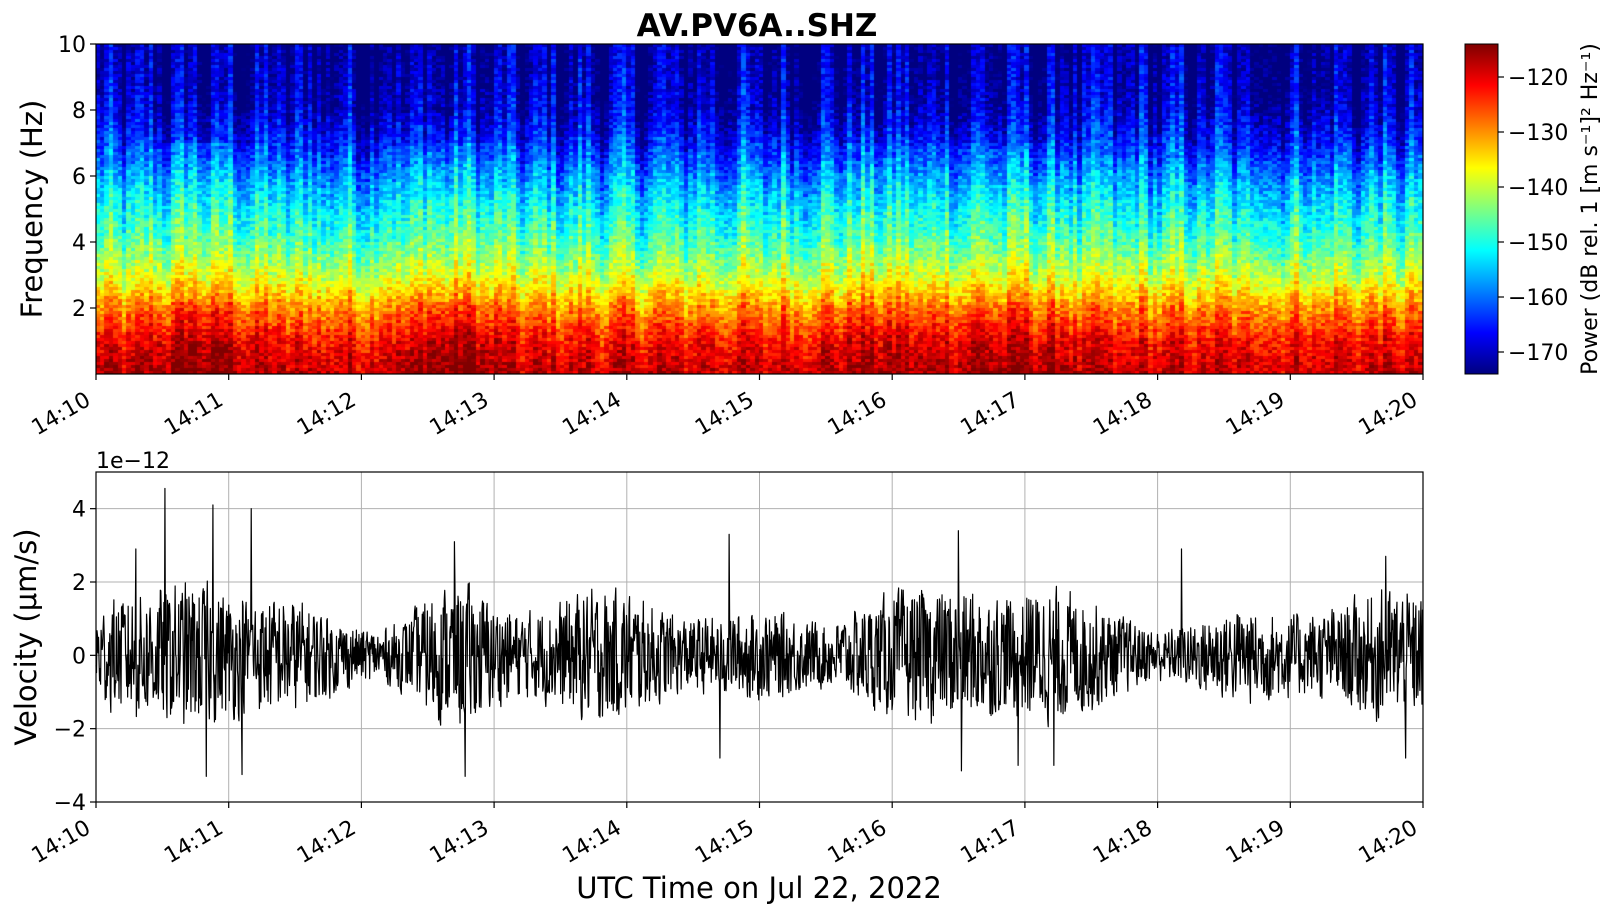  What do you see at coordinates (459, 414) in the screenshot?
I see `spectrogram-x-tick-label: 14:13` at bounding box center [459, 414].